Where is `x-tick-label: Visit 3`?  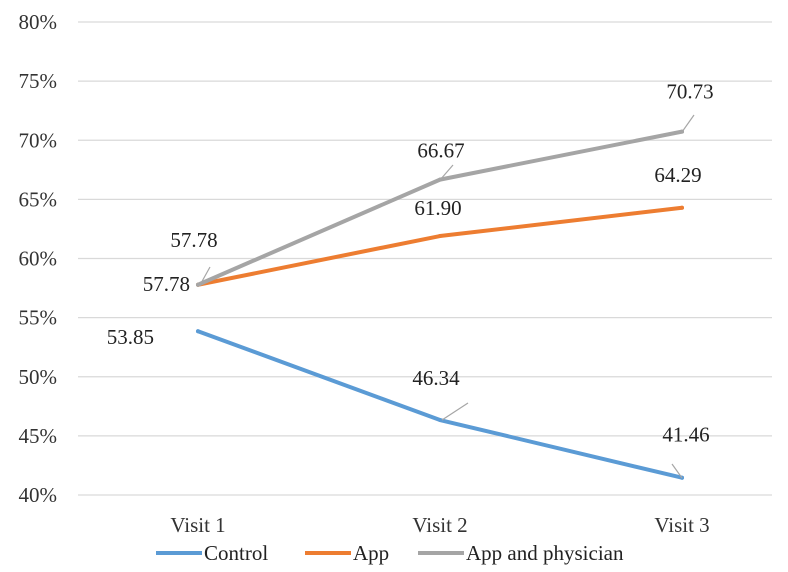 x-tick-label: Visit 3 is located at coordinates (681, 525).